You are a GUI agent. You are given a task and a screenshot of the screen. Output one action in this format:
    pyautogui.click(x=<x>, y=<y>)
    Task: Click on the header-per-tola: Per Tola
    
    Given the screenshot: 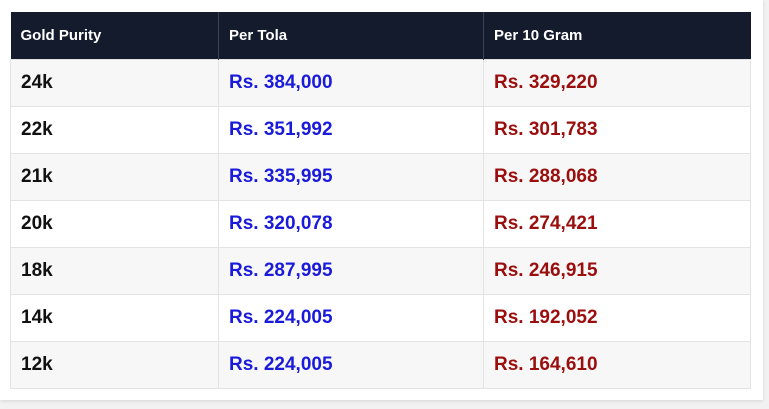 What is the action you would take?
    pyautogui.click(x=351, y=35)
    